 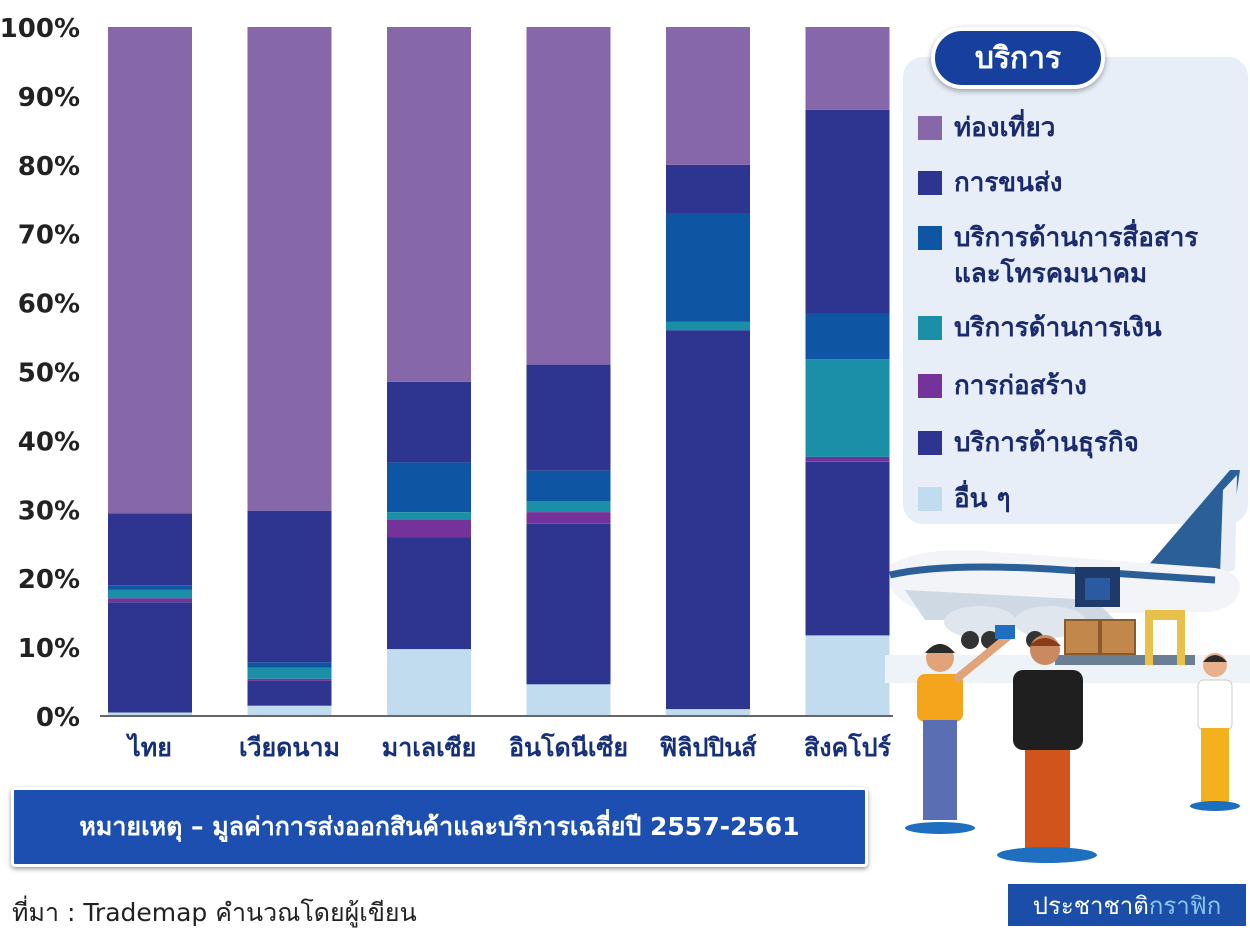 I want to click on y-tick-label: 0%, so click(x=58, y=718).